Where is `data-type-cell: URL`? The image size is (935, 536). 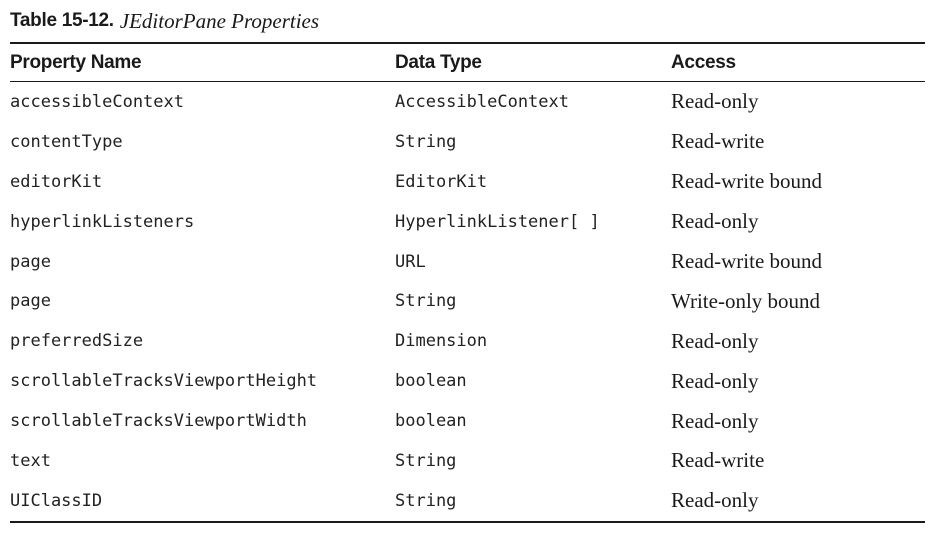 data-type-cell: URL is located at coordinates (410, 261).